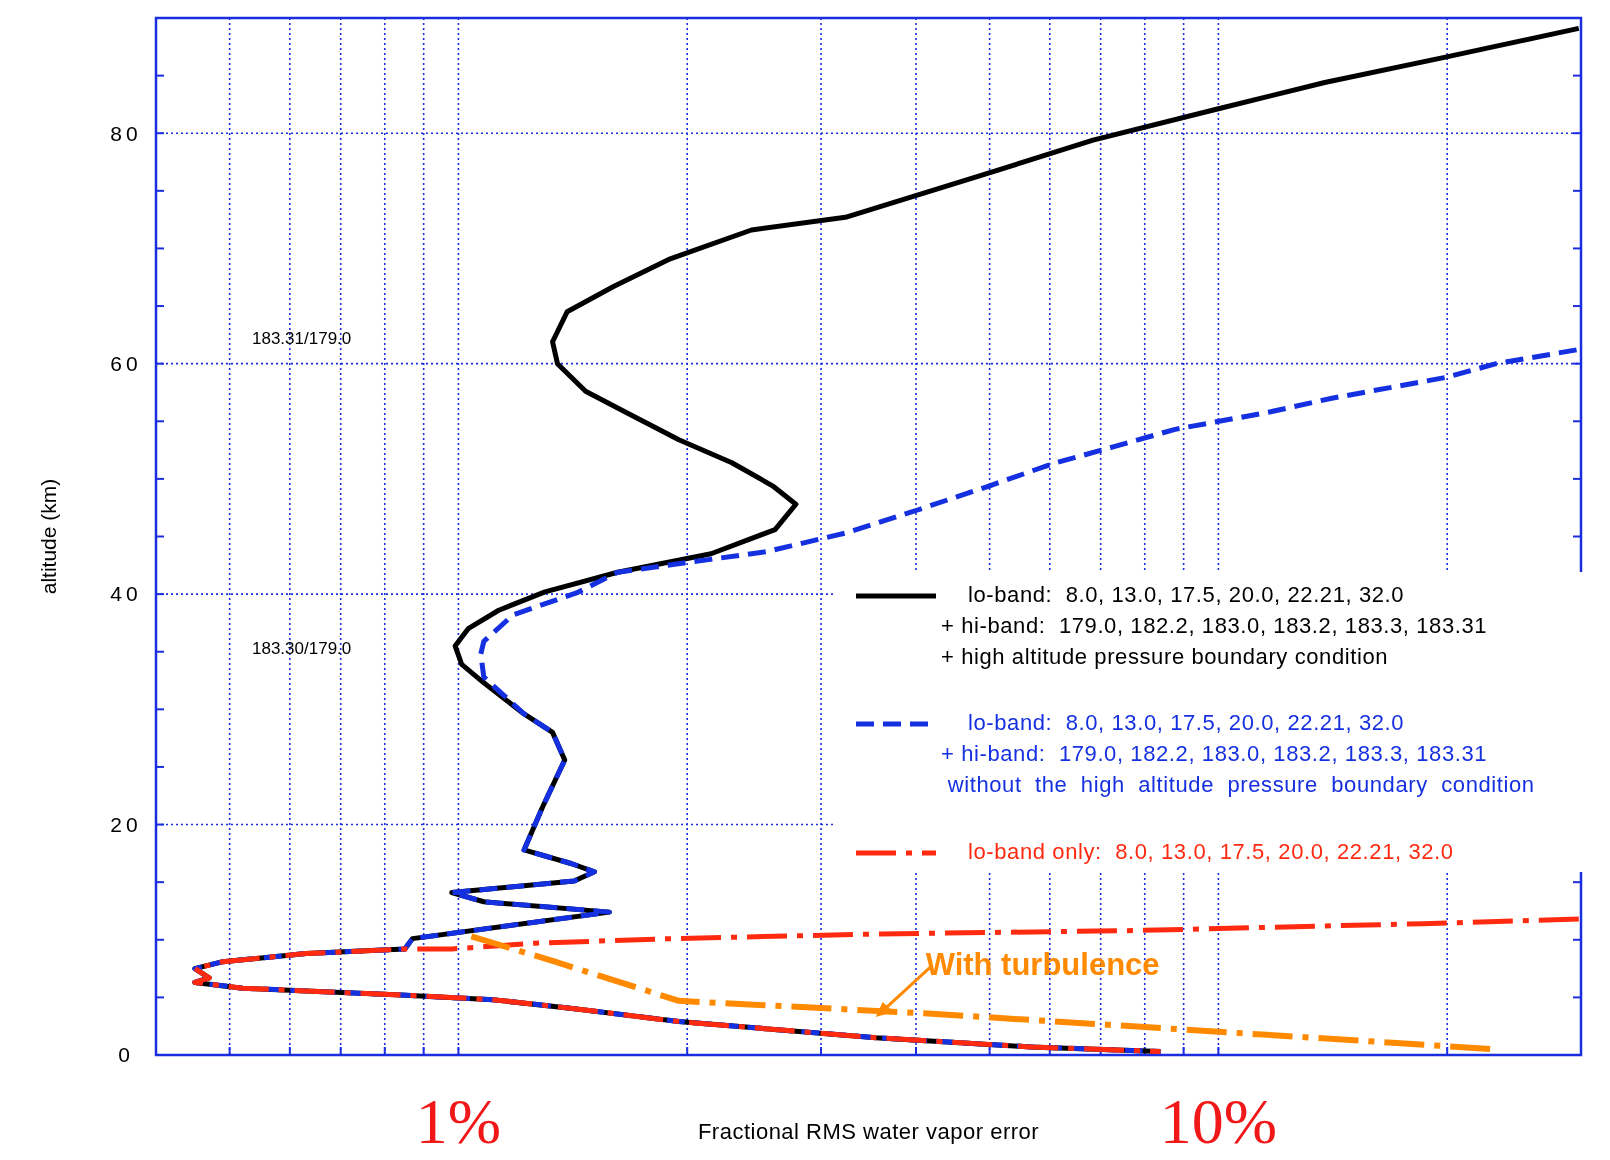 The image size is (1610, 1160). What do you see at coordinates (126, 1055) in the screenshot?
I see `y-tick-label: 0` at bounding box center [126, 1055].